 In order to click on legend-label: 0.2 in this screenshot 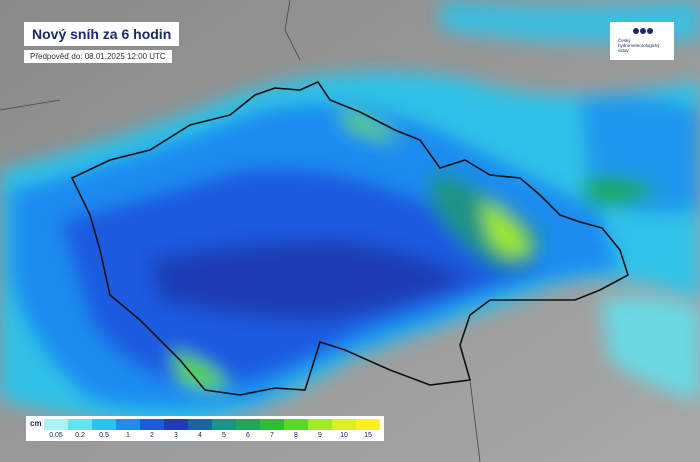, I will do `click(80, 435)`.